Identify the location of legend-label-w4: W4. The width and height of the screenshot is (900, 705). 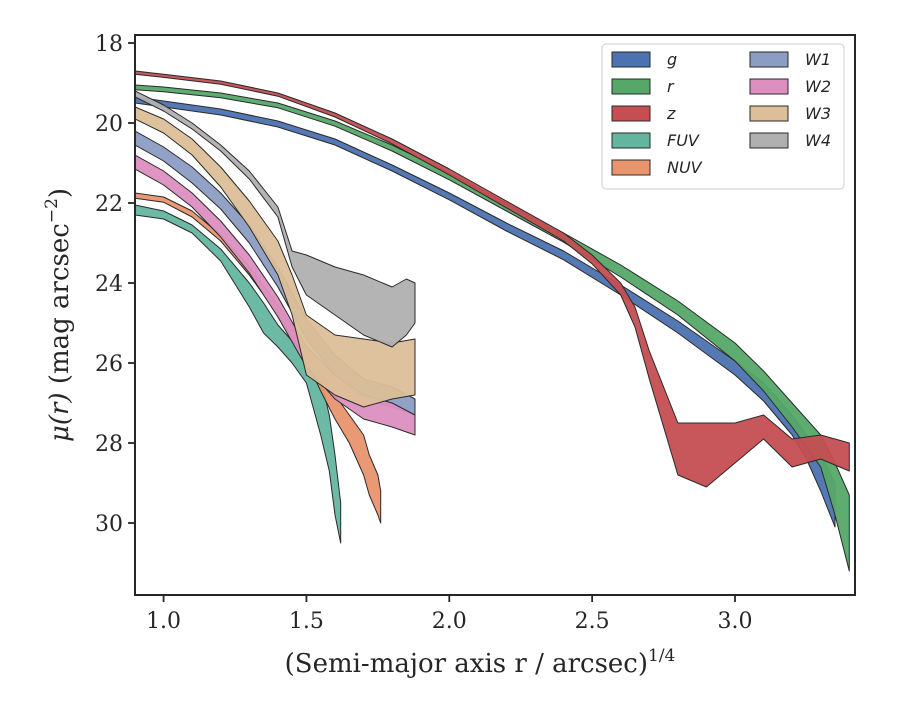
(818, 140).